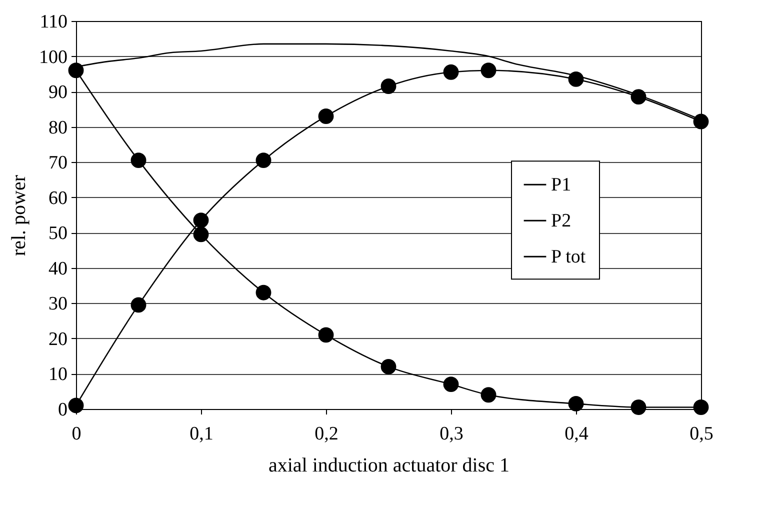 Image resolution: width=762 pixels, height=517 pixels. Describe the element at coordinates (326, 434) in the screenshot. I see `x-tick-label: 0,2` at that location.